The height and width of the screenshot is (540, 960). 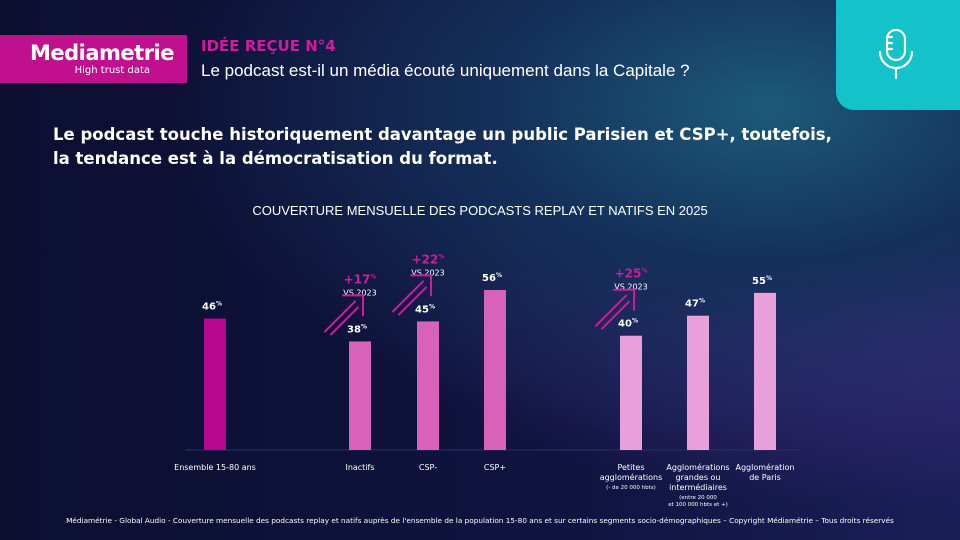 What do you see at coordinates (428, 467) in the screenshot?
I see `tick-label: CSP-` at bounding box center [428, 467].